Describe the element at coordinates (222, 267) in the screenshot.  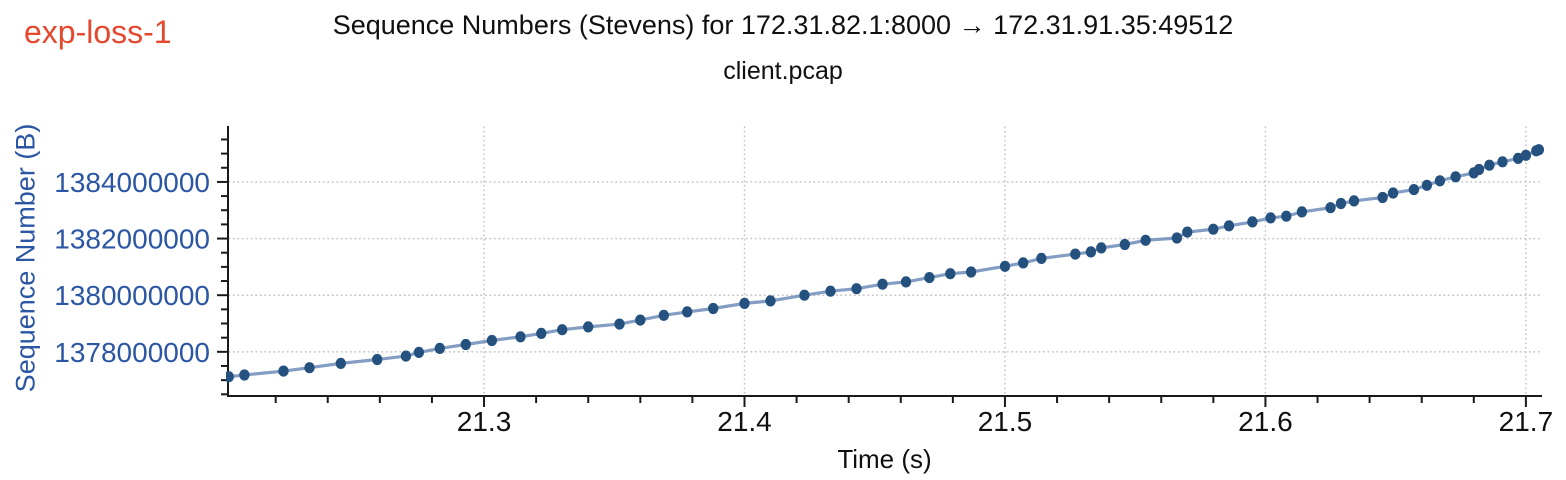
I see `y-ticks` at that location.